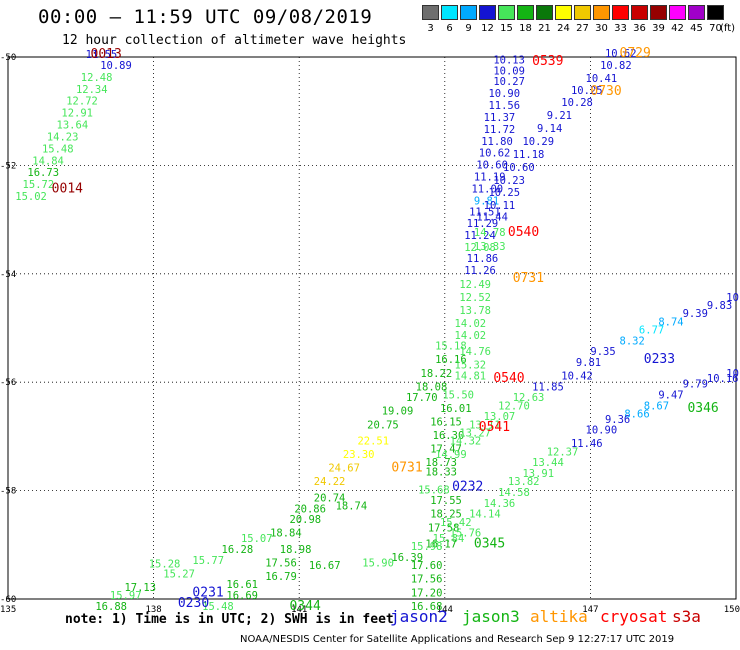 The image size is (740, 650). What do you see at coordinates (492, 218) in the screenshot?
I see `swh-value: 11.44` at bounding box center [492, 218].